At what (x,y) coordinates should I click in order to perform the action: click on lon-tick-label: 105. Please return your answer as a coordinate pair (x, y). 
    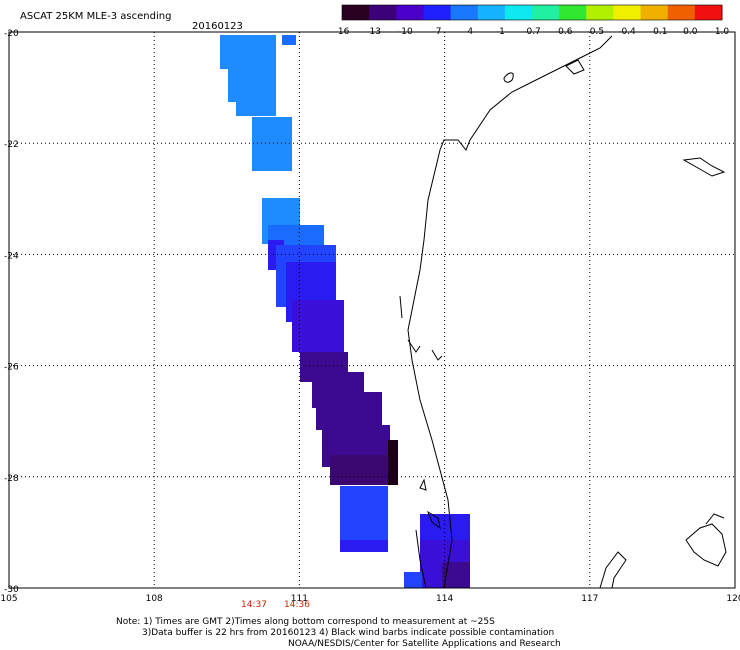
    Looking at the image, I should click on (8, 599).